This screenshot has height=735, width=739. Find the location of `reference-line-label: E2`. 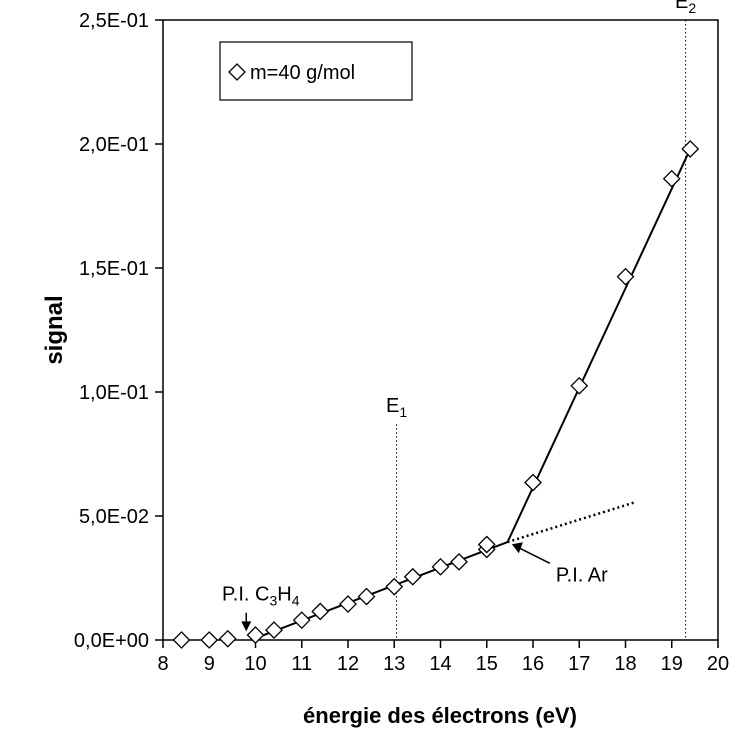

reference-line-label: E2 is located at coordinates (685, 8).